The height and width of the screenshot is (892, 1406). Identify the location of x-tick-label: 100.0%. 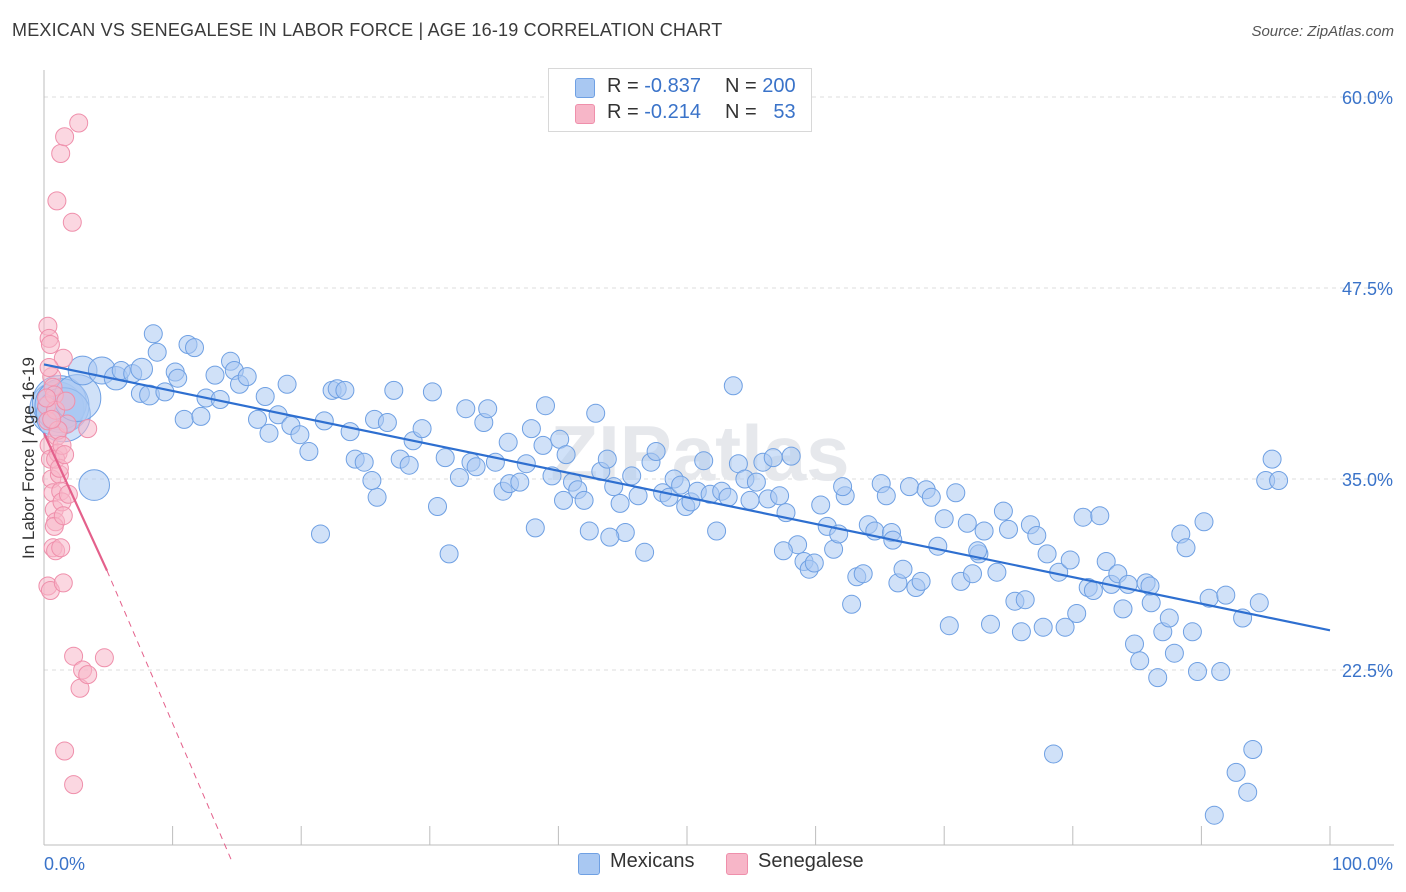
(1362, 864).